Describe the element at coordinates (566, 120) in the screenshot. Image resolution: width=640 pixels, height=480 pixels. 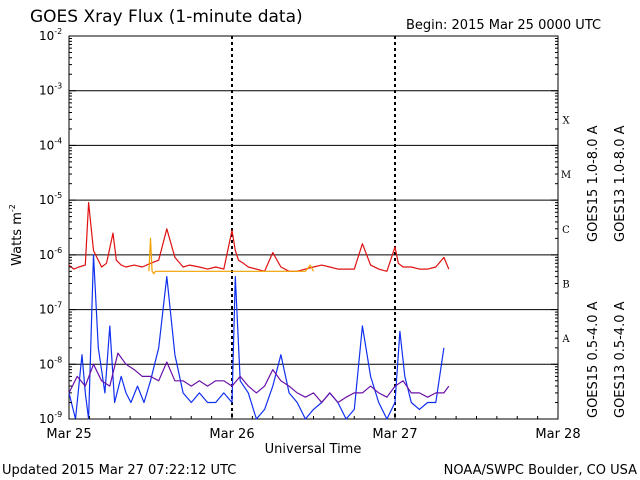
I see `flare-class-x: X` at that location.